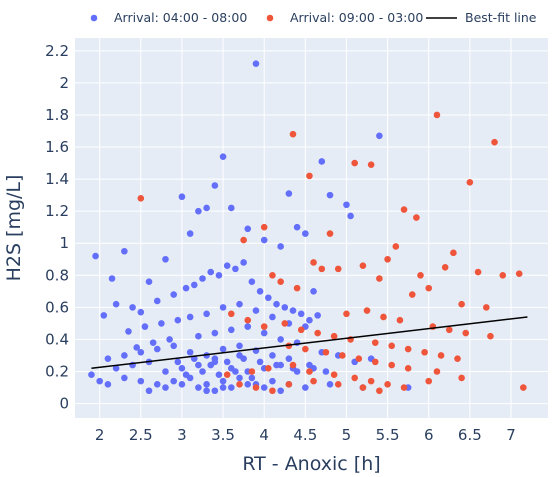 Image resolution: width=552 pixels, height=477 pixels. What do you see at coordinates (182, 435) in the screenshot?
I see `x-tick-label: 3` at bounding box center [182, 435].